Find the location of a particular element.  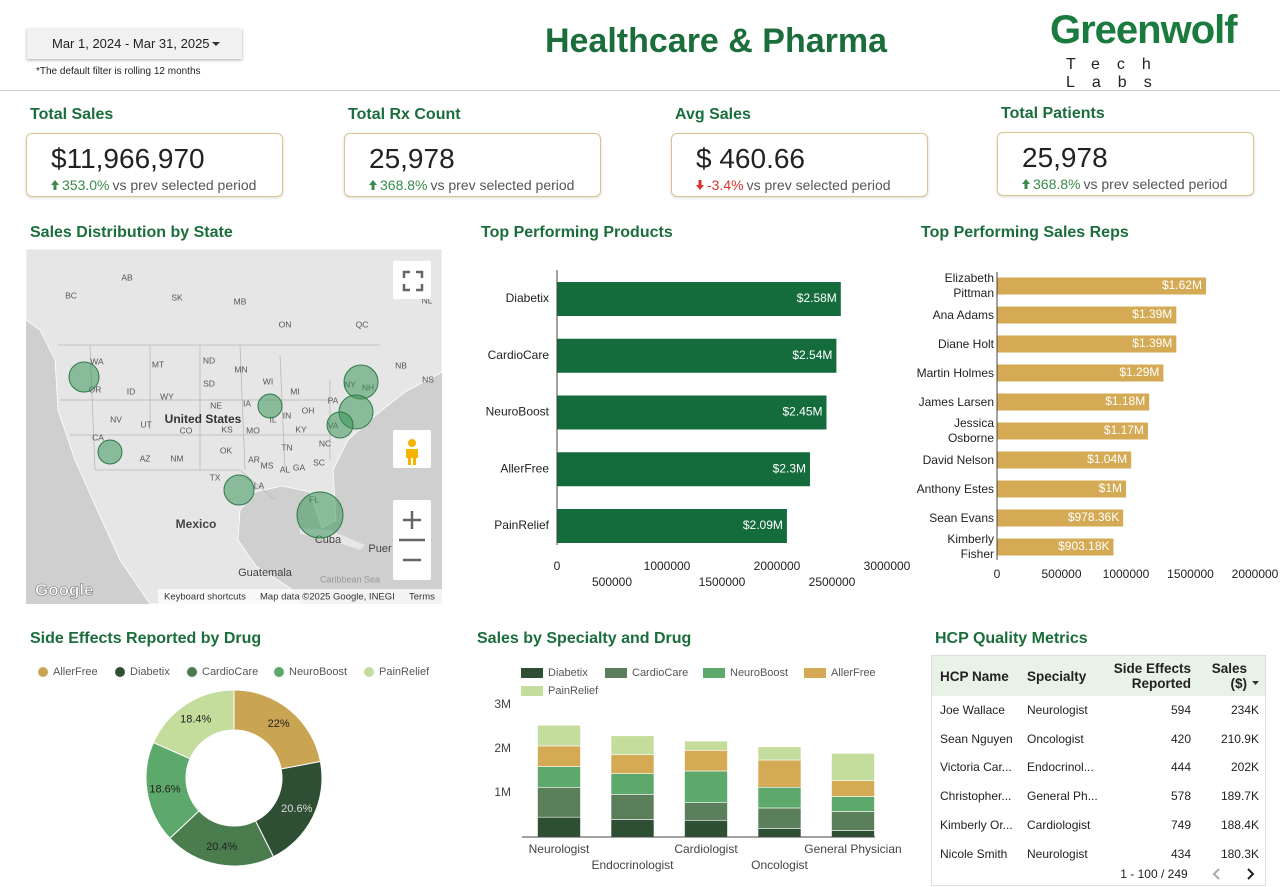

change-value: 368.8% is located at coordinates (404, 185).